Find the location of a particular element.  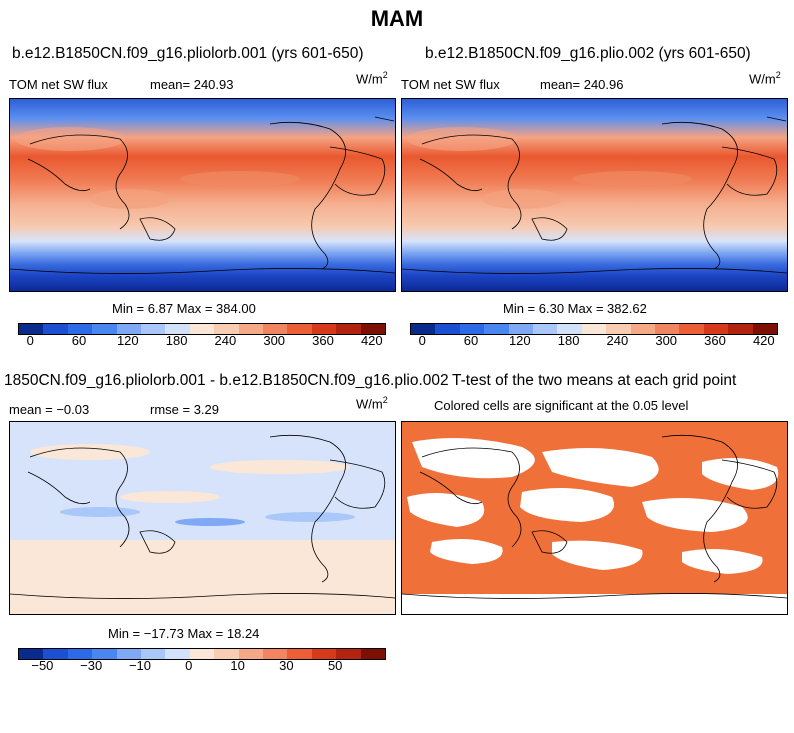

minmax-difference: Min = −17.73 Max = 18.24 is located at coordinates (184, 633).